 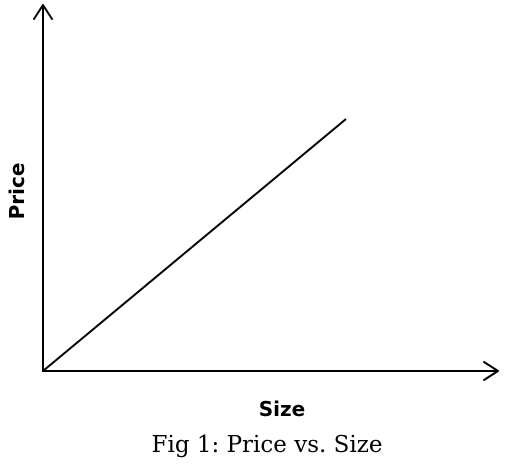 I want to click on x-axis, so click(x=271, y=371).